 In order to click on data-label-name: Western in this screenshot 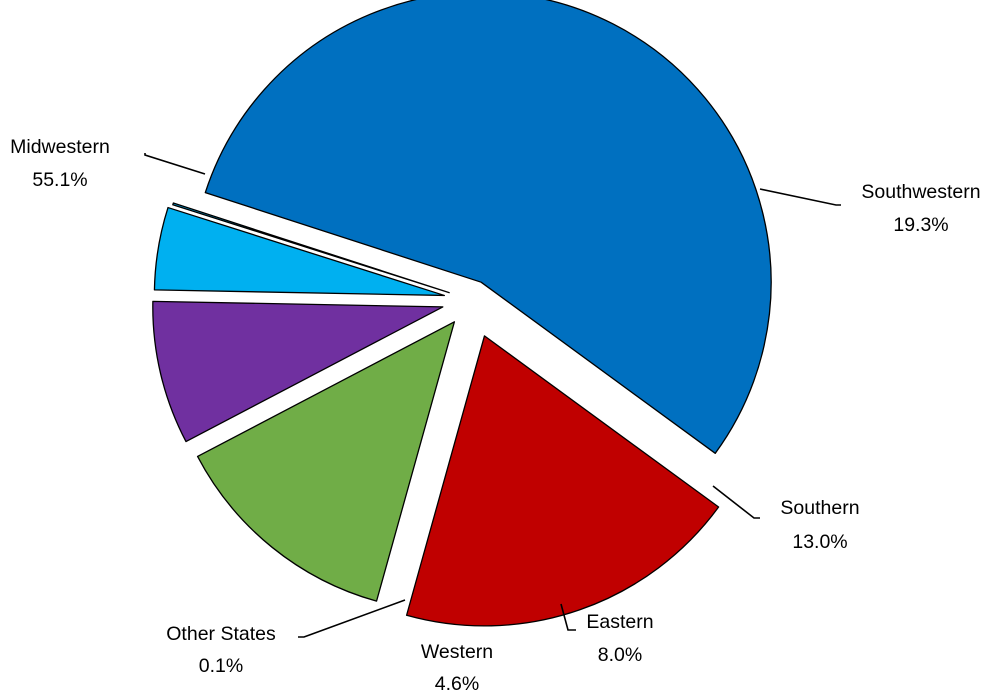, I will do `click(457, 652)`.